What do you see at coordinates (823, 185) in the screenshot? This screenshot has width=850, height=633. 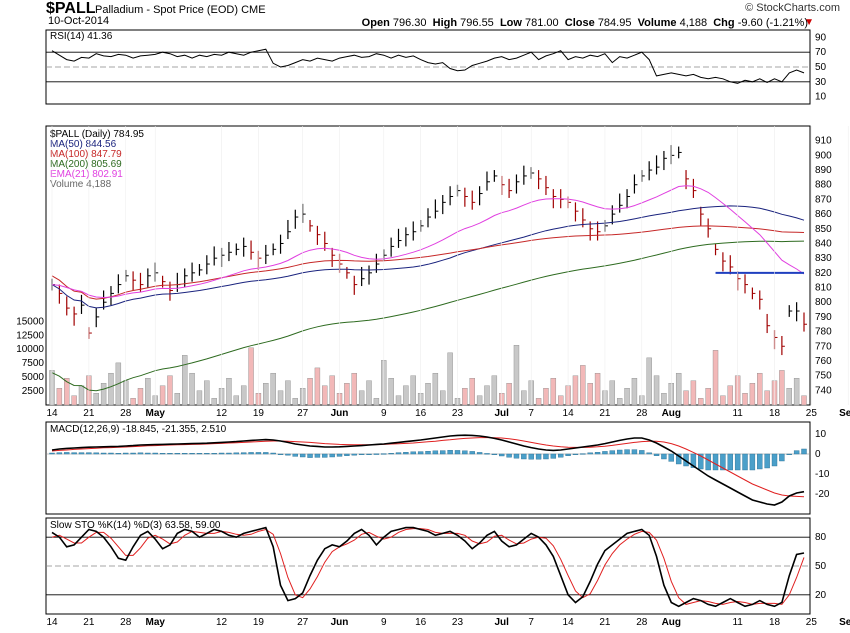 I see `price-tick-label: 880` at bounding box center [823, 185].